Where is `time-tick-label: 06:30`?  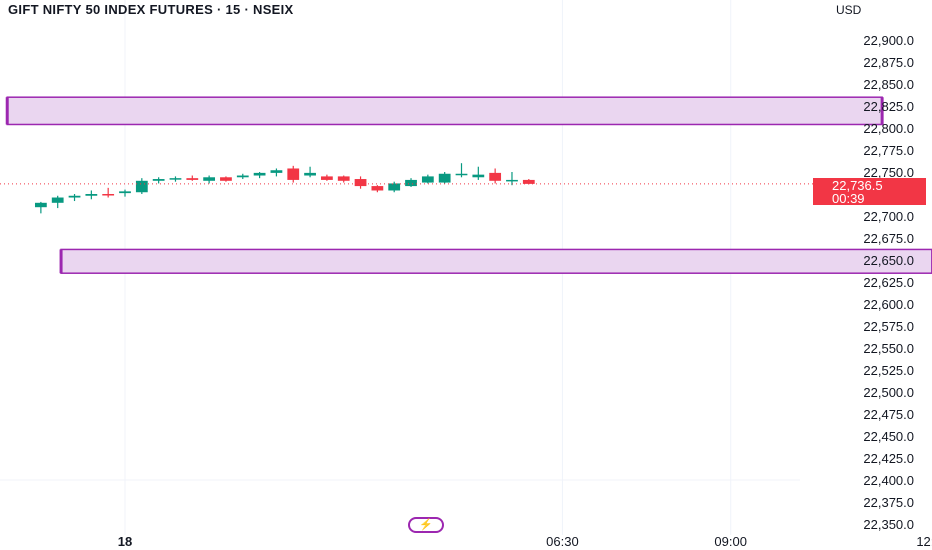 time-tick-label: 06:30 is located at coordinates (562, 541).